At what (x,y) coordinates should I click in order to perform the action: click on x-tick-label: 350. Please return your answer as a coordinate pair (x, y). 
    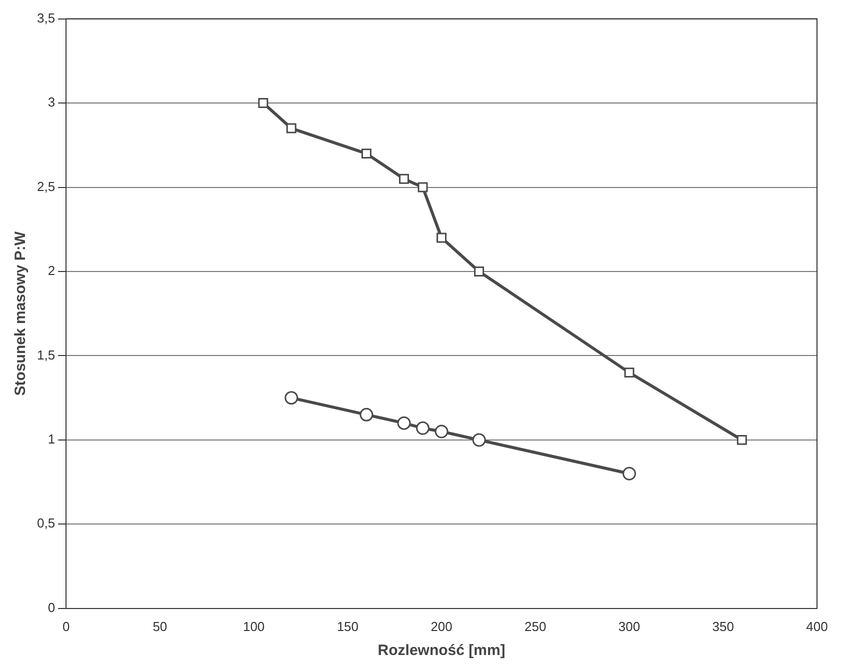
    Looking at the image, I should click on (723, 626).